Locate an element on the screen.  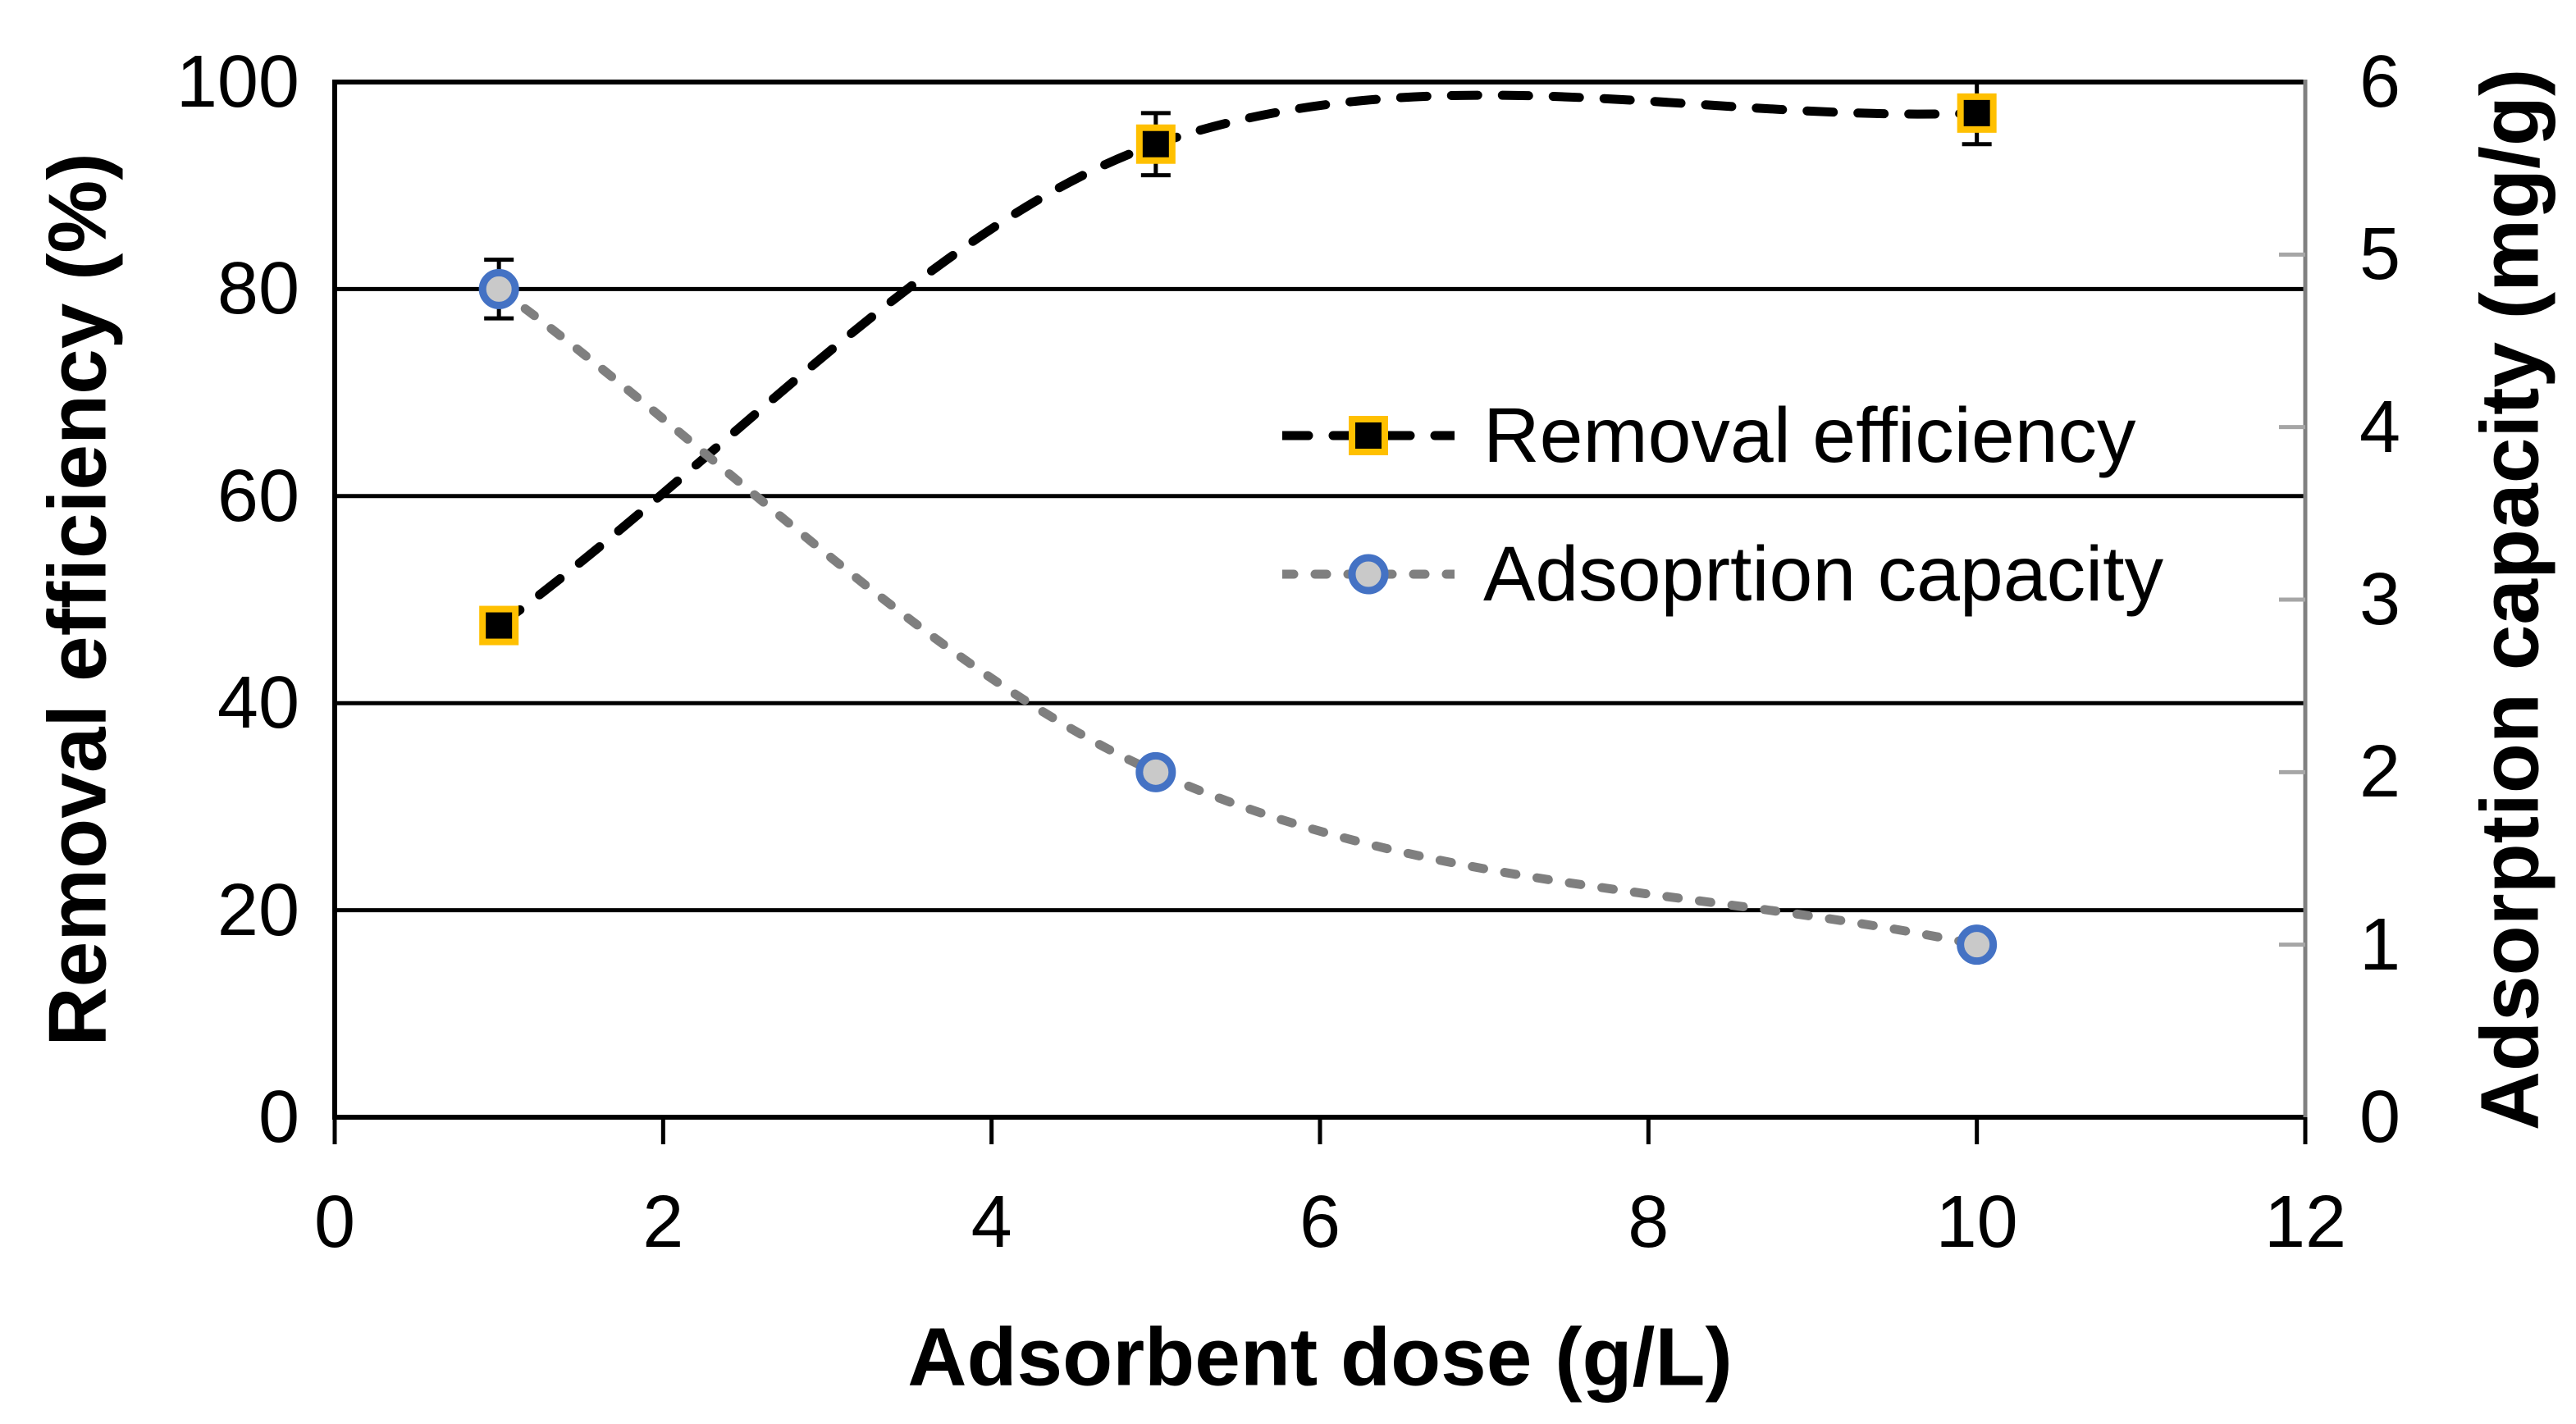
yl-ticks-label: 100 is located at coordinates (238, 82).